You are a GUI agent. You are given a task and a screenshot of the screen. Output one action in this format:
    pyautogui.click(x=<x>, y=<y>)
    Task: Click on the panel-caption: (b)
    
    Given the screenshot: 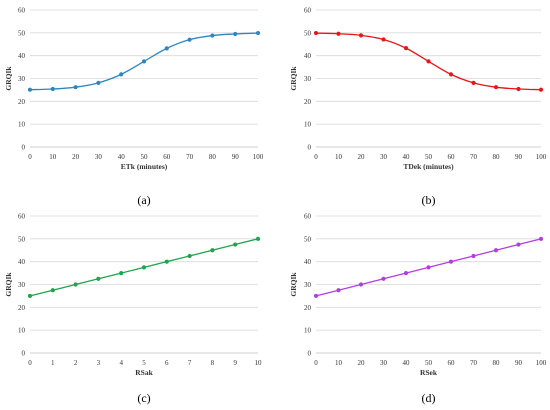 What is the action you would take?
    pyautogui.click(x=429, y=200)
    